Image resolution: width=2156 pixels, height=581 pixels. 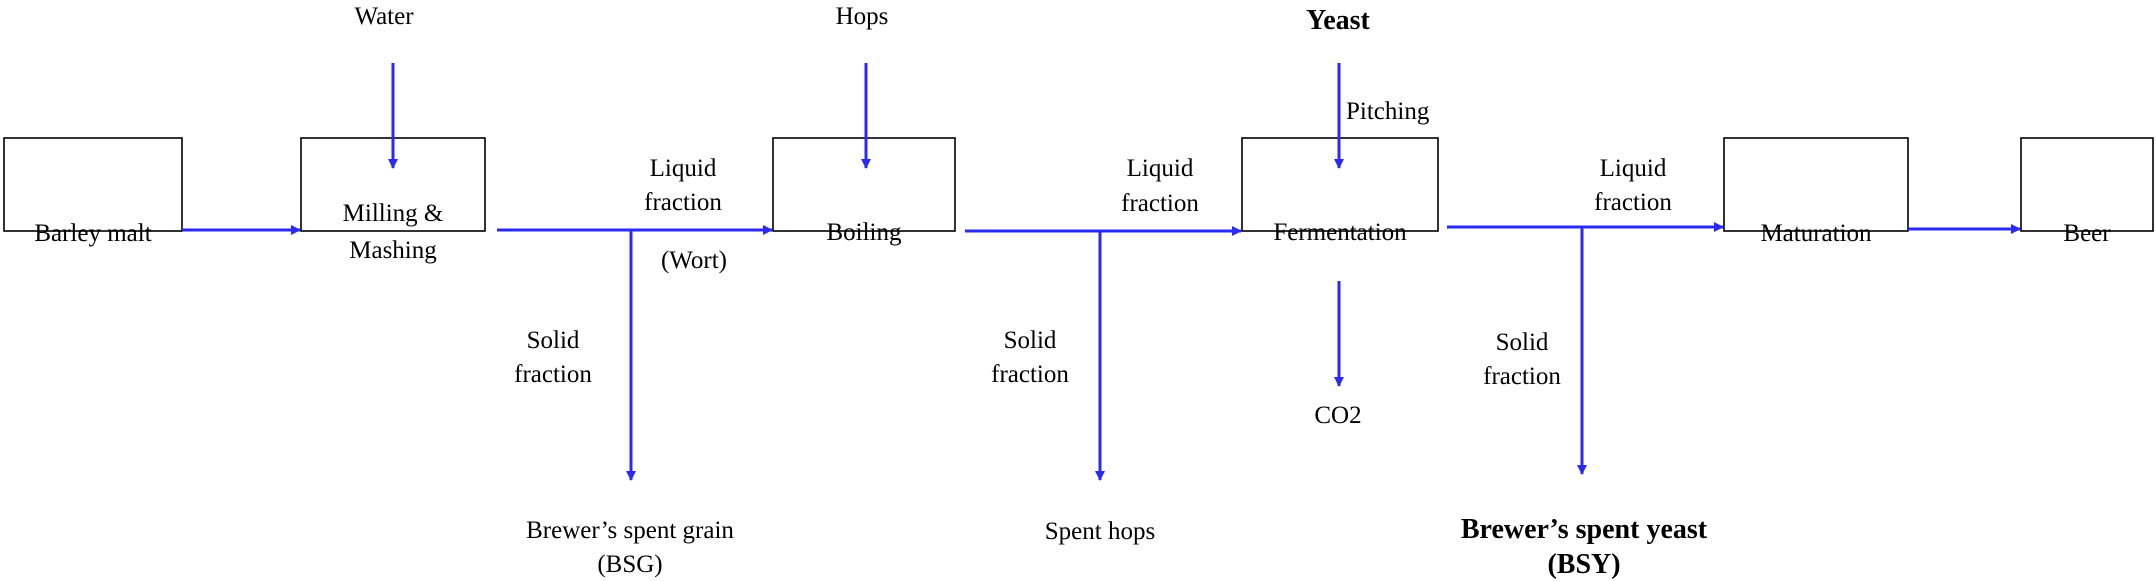 What do you see at coordinates (1633, 202) in the screenshot?
I see `liquid-fraction-label-3: fraction` at bounding box center [1633, 202].